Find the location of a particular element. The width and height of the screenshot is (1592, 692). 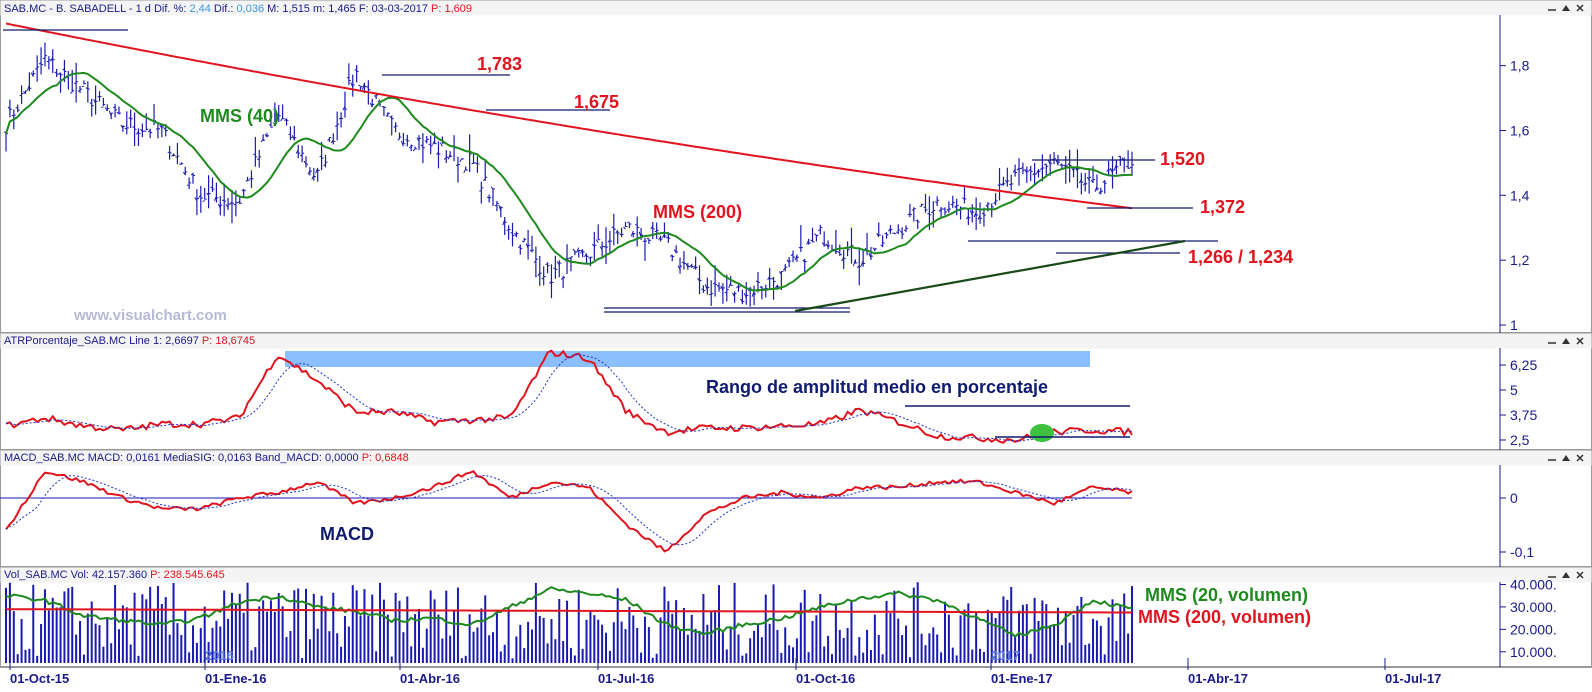

macd-panel is located at coordinates (566, 511).